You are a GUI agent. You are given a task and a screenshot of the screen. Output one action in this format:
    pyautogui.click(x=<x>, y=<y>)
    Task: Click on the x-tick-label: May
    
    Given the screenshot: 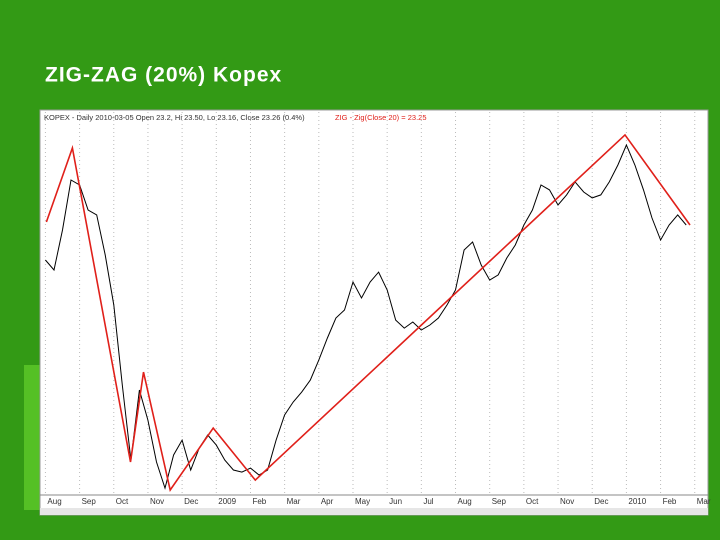 What is the action you would take?
    pyautogui.click(x=362, y=501)
    